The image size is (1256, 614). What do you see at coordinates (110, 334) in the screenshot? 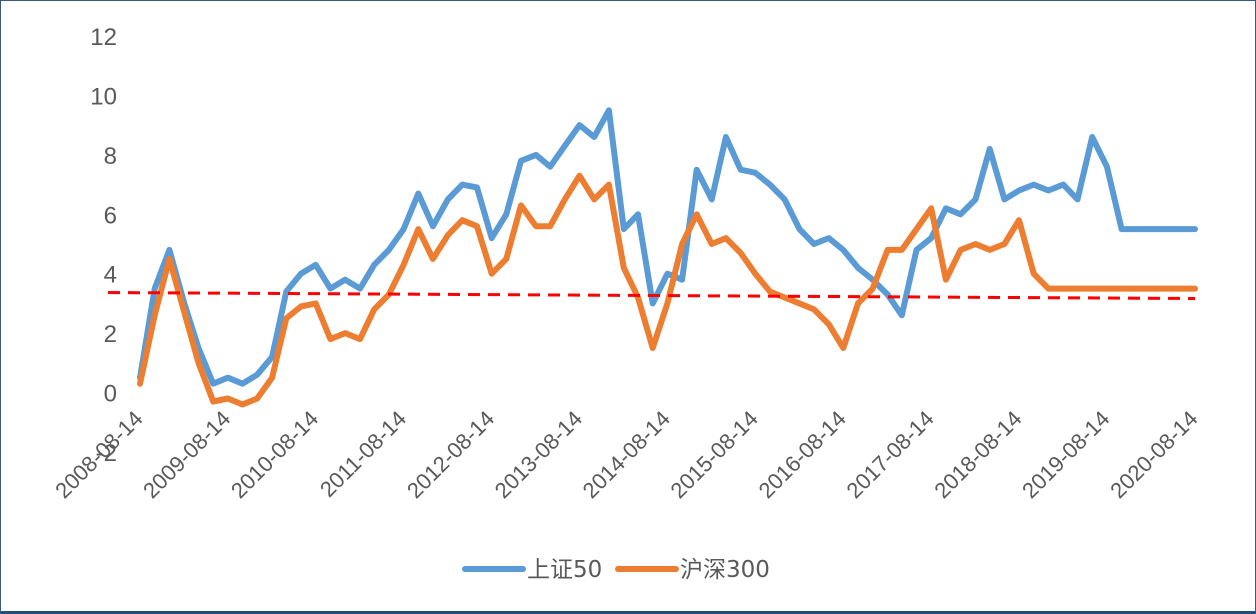
I see `y-tick-label: 2` at bounding box center [110, 334].